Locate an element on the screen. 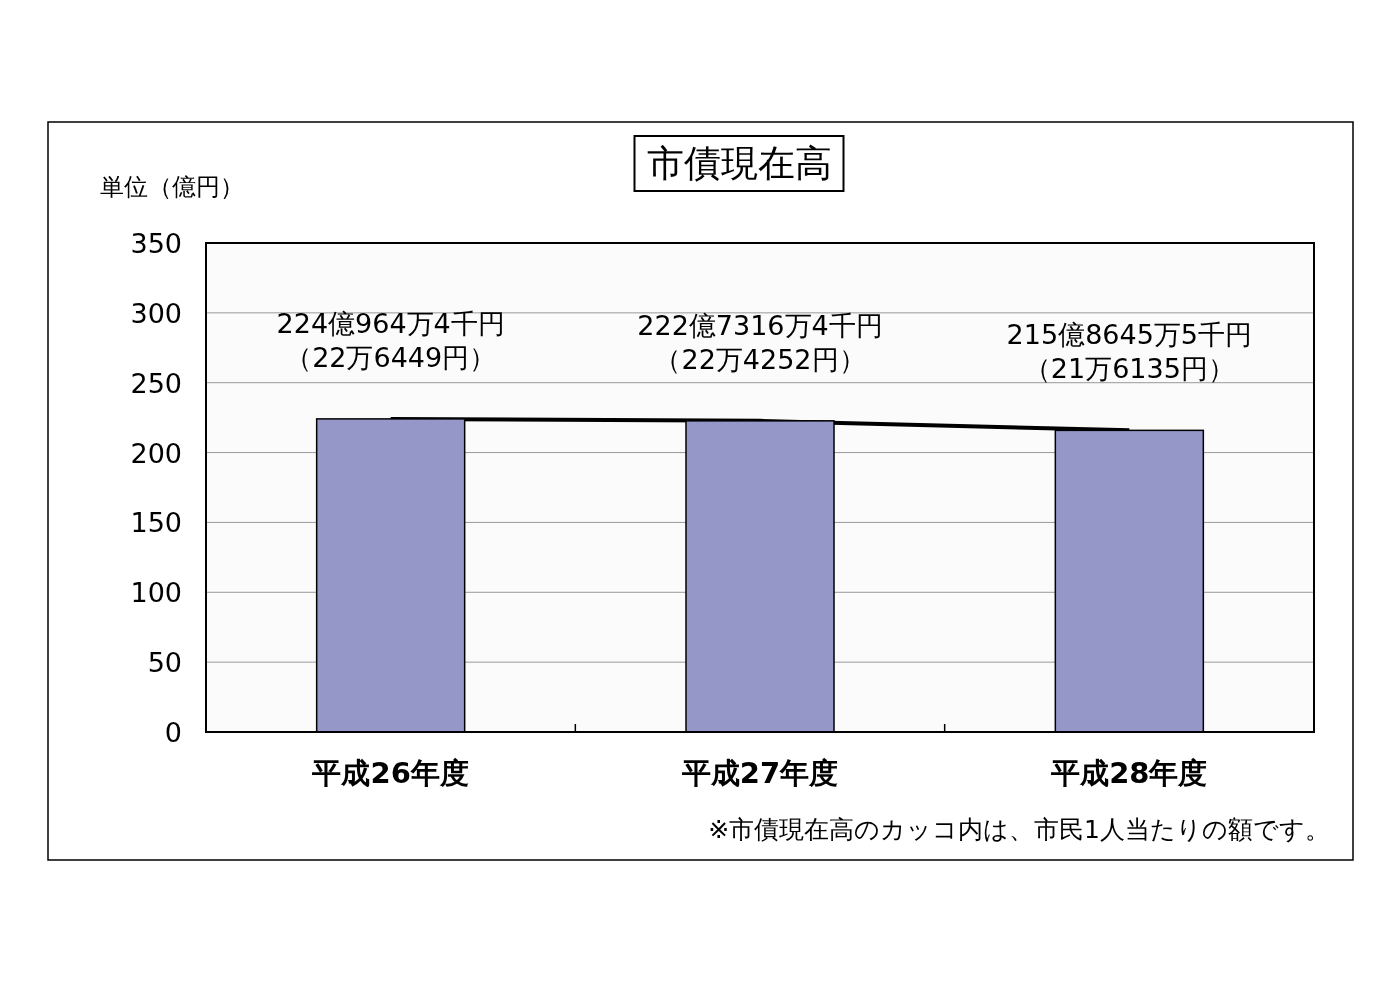  annotation: 222億7316万4千円 is located at coordinates (760, 325).